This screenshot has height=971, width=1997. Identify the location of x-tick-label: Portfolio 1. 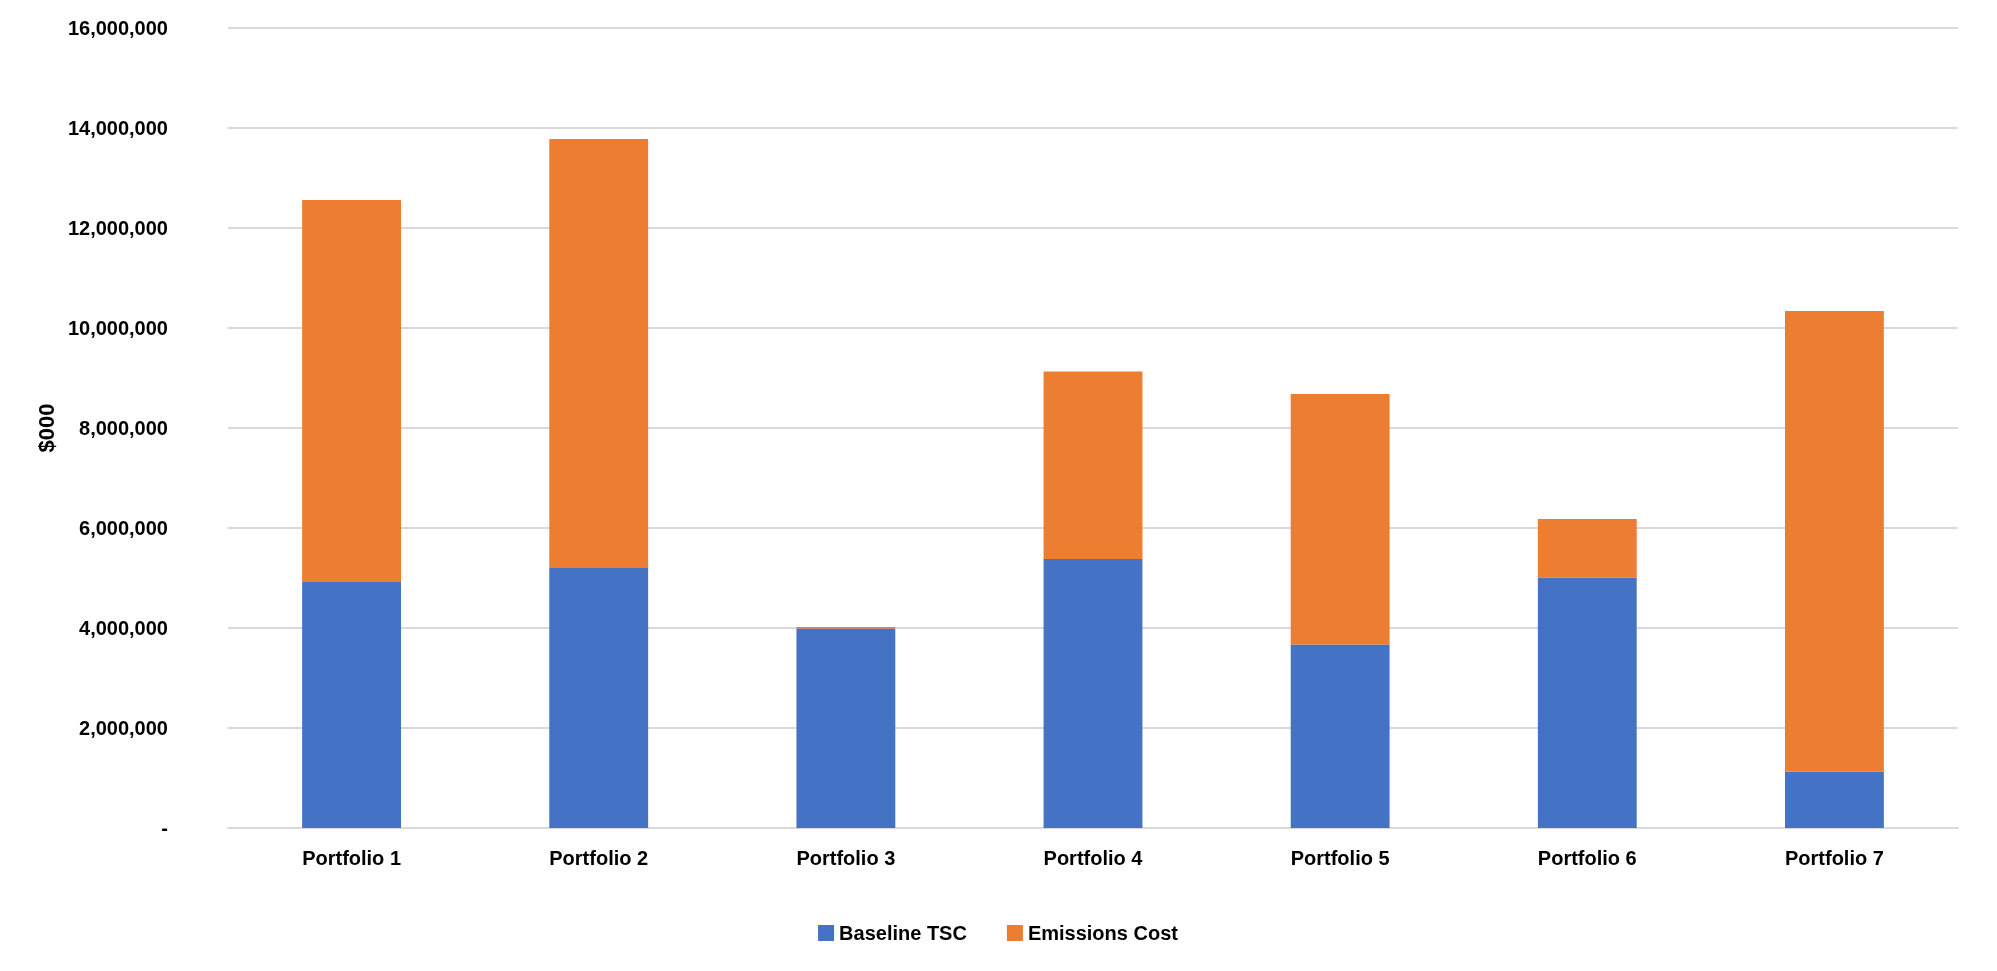
(352, 858).